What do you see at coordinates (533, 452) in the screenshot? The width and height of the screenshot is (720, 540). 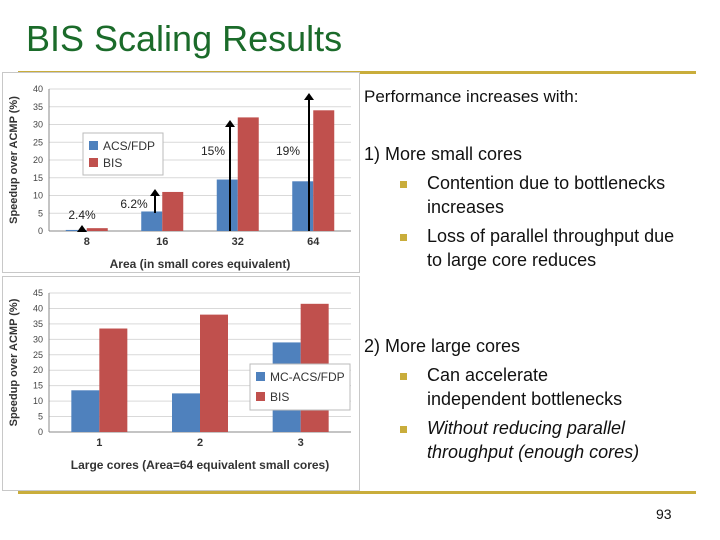 I see `point-2-bullet-2-line-2: throughput (enough cores)` at bounding box center [533, 452].